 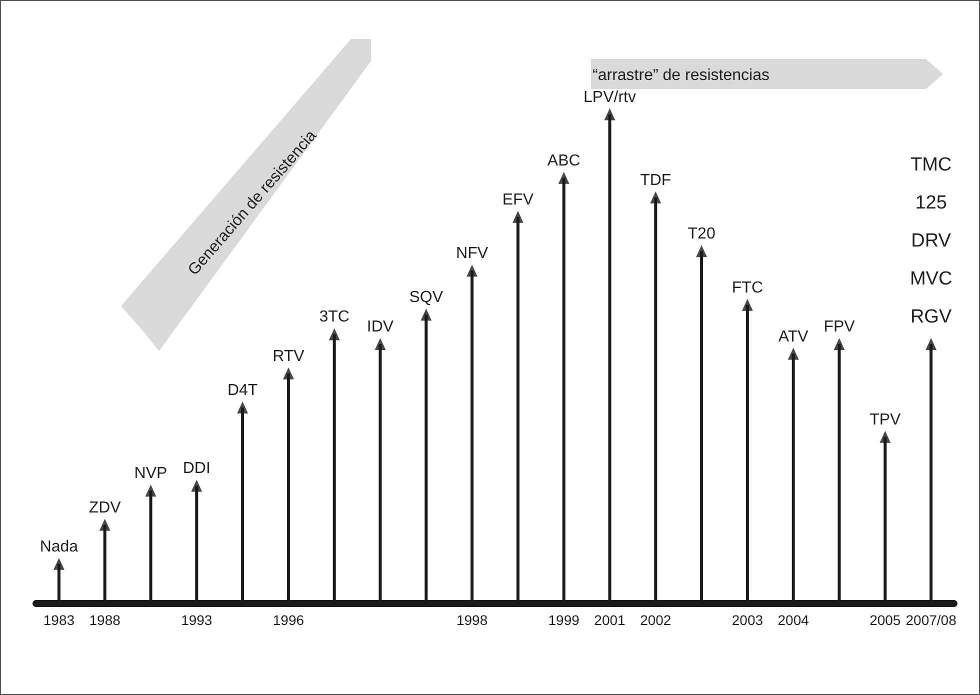 I want to click on x-tick-label: 2007/08, so click(x=931, y=620).